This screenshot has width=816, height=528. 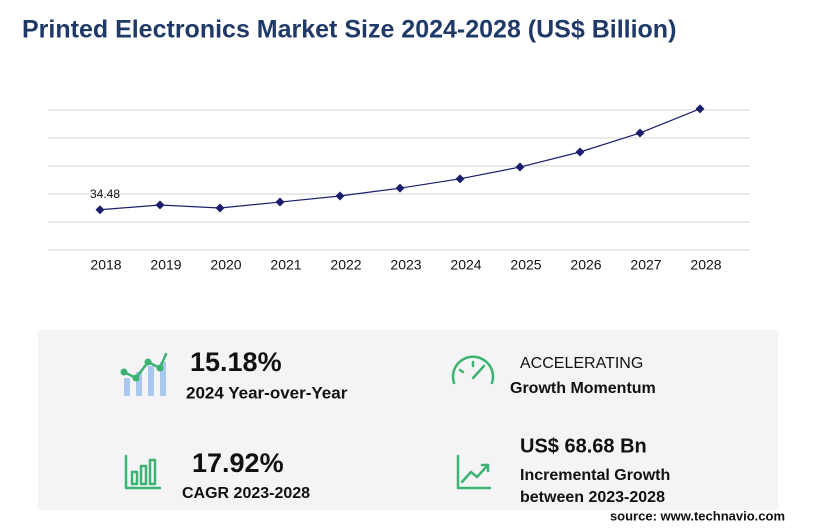 I want to click on cagr-icon, so click(x=143, y=472).